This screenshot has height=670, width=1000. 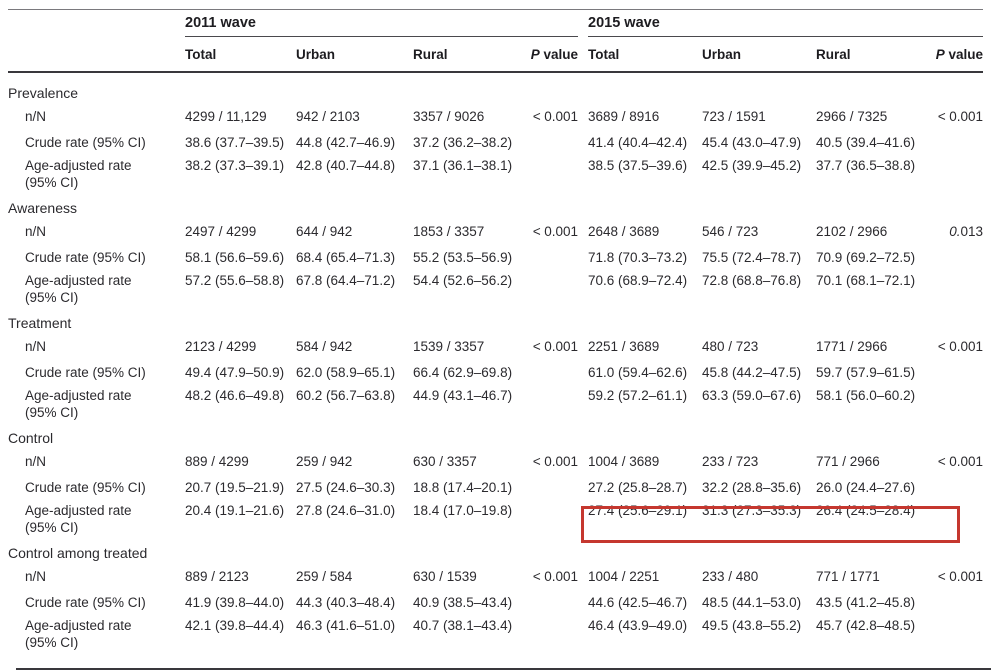 I want to click on section-label: Control, so click(x=31, y=438).